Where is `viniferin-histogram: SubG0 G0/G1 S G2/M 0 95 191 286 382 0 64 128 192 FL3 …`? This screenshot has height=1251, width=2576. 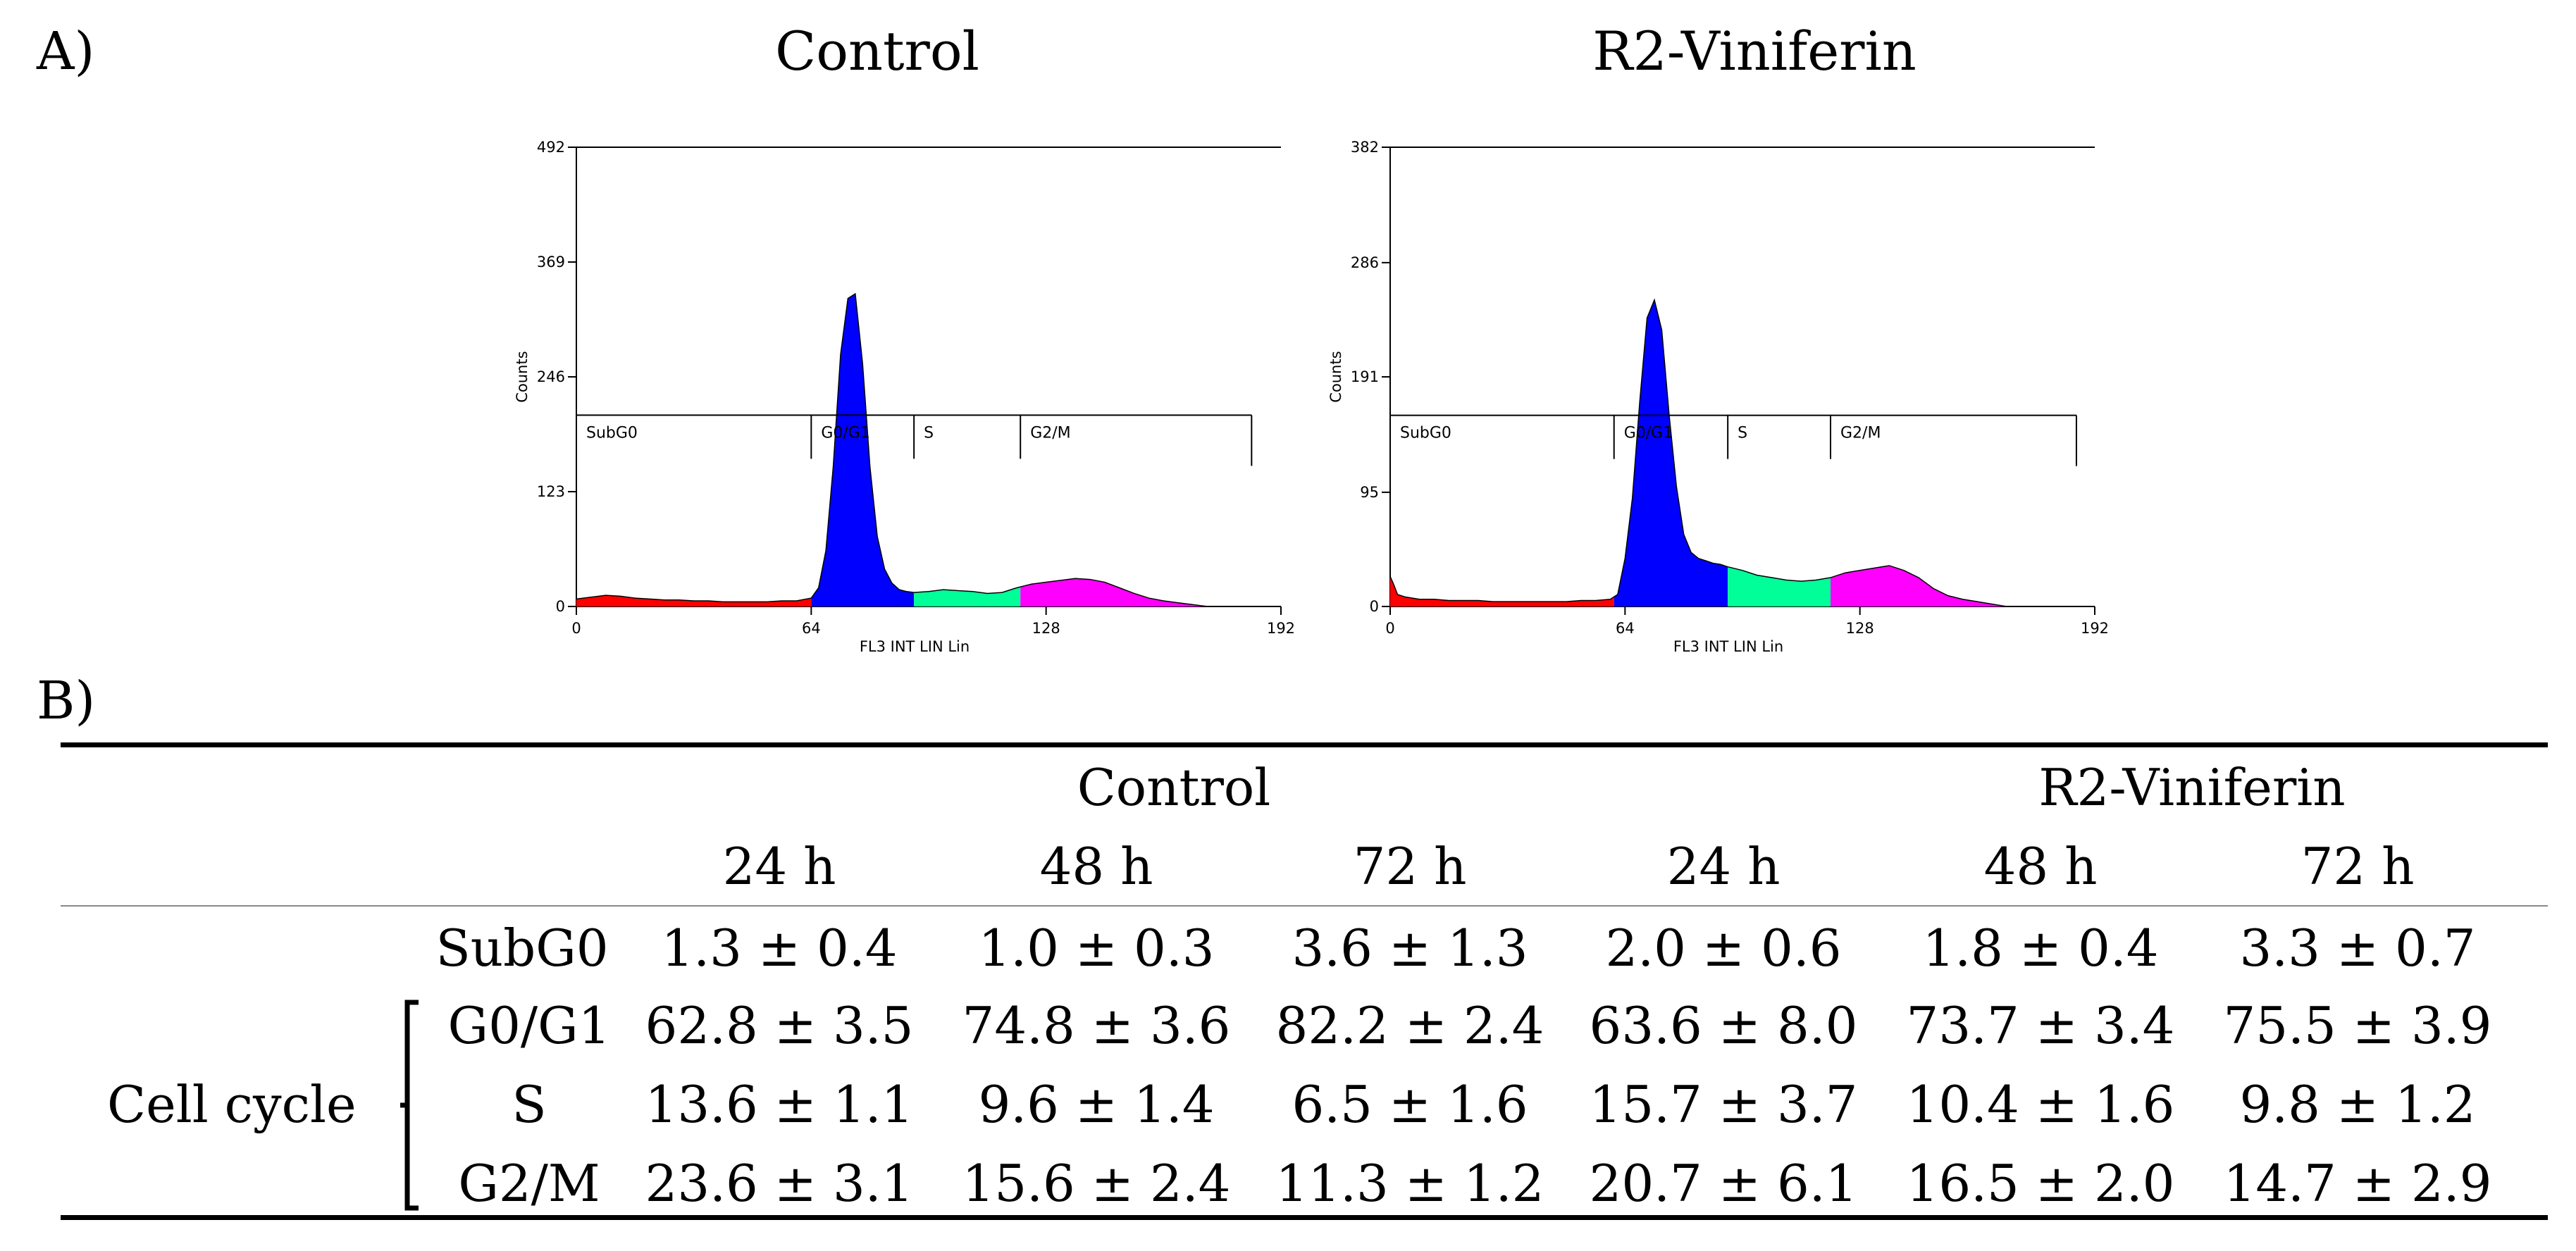
viniferin-histogram: SubG0 G0/G1 S G2/M 0 95 191 286 382 0 64 128 192 FL3 … is located at coordinates (1718, 397).